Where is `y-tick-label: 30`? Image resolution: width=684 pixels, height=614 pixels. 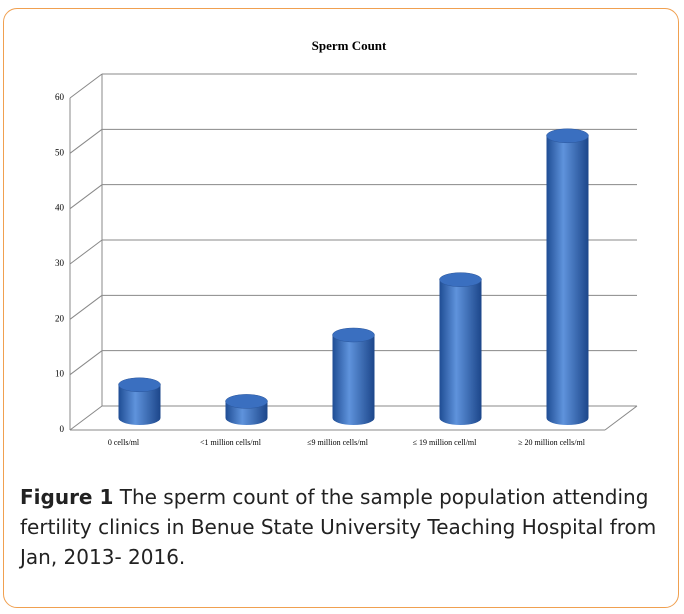
y-tick-label: 30 is located at coordinates (60, 263).